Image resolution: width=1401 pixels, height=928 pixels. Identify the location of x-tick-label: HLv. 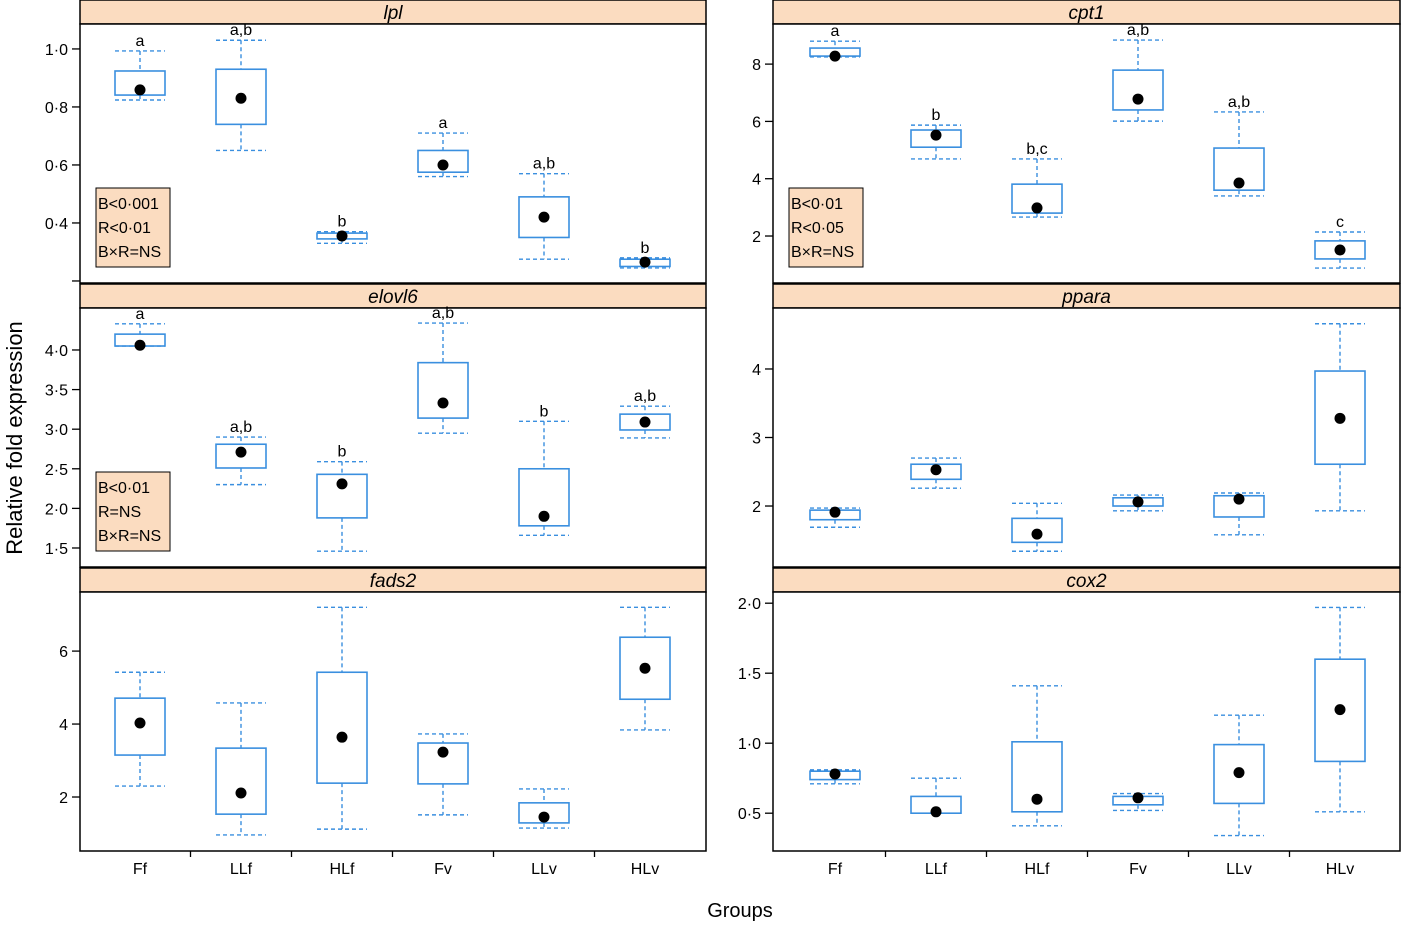
(1340, 869).